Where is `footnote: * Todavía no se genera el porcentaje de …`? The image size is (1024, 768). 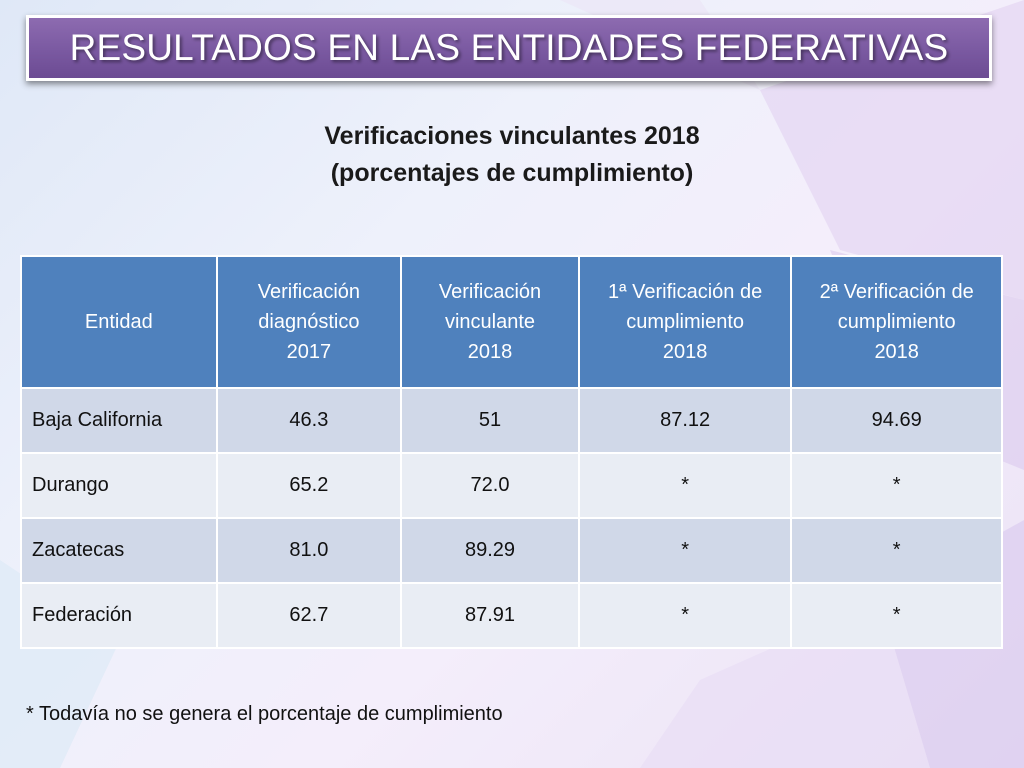
footnote: * Todavía no se genera el porcentaje de … is located at coordinates (264, 714).